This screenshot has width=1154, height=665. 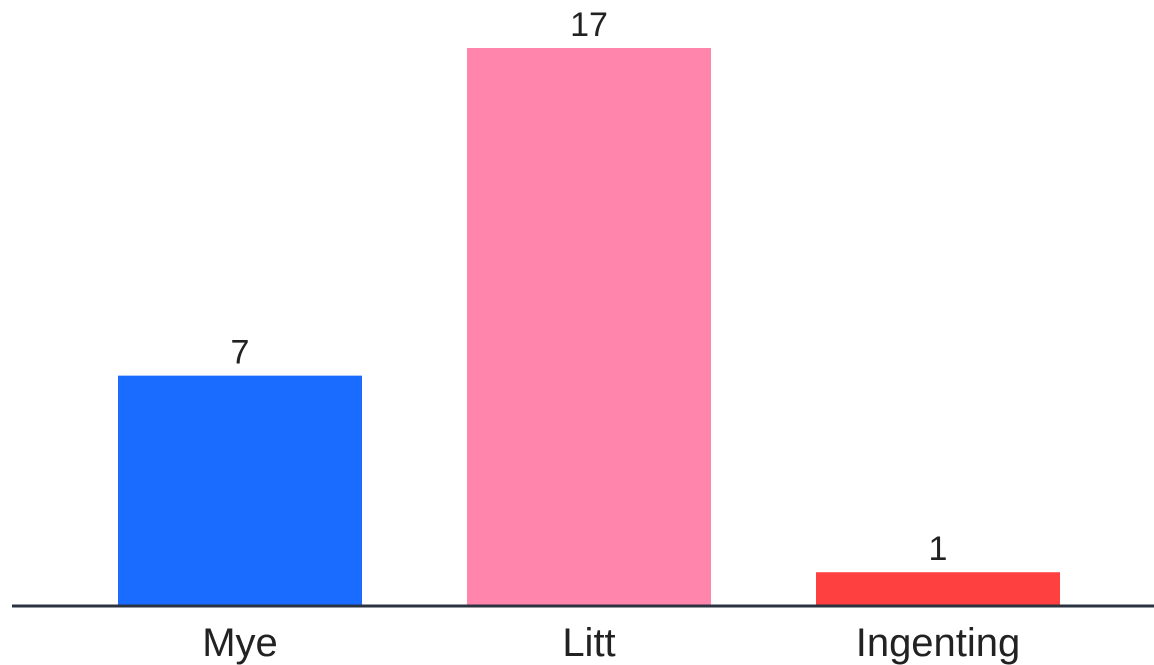 I want to click on category-labels-layer: Mye Litt Ingenting, so click(x=611, y=643).